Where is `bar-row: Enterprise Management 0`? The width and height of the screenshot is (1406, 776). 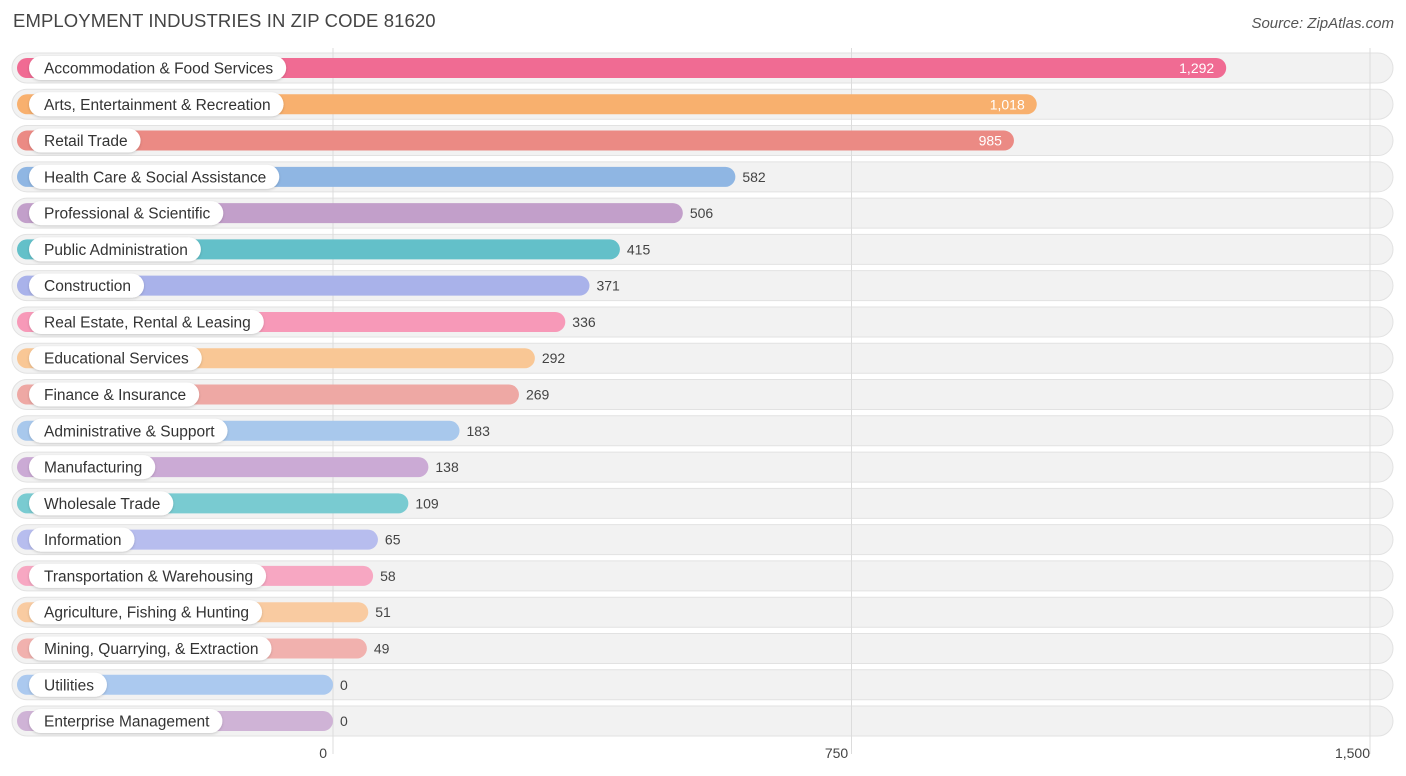 bar-row: Enterprise Management 0 is located at coordinates (182, 721).